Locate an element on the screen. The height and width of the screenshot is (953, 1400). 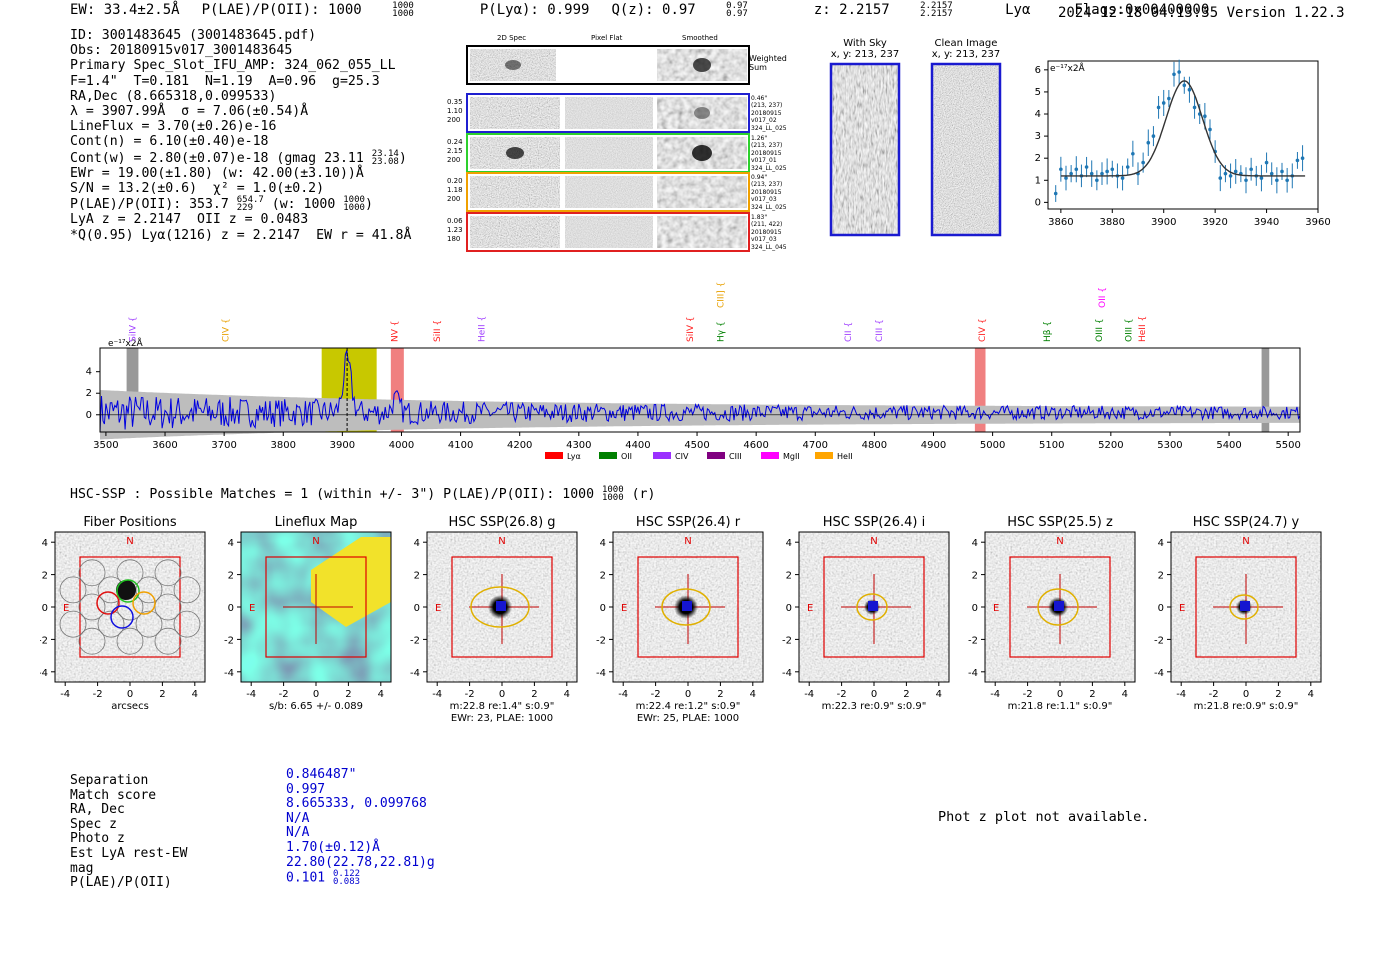
fit-ylabel: e⁻¹⁷x2Å is located at coordinates (1068, 68).